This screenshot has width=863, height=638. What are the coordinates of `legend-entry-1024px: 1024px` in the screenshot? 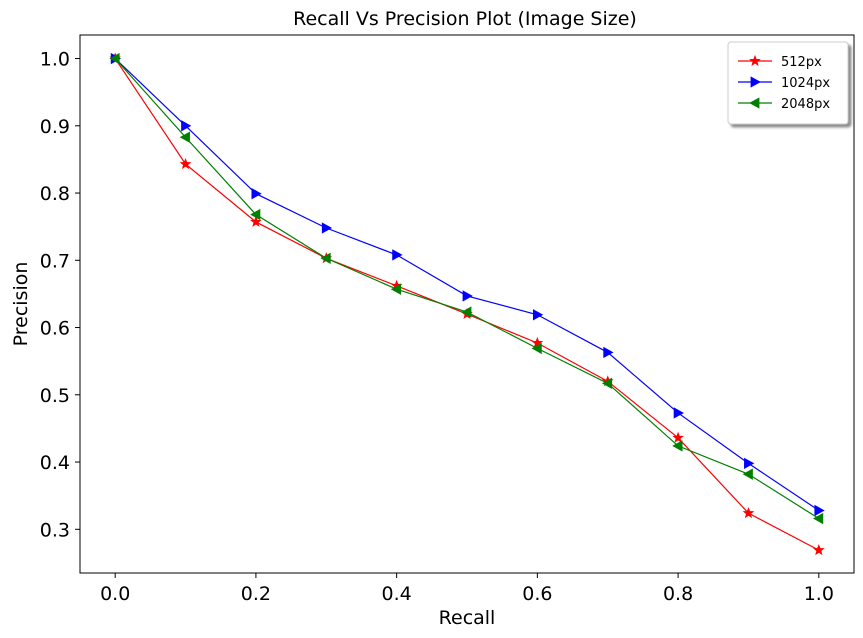 It's located at (784, 83).